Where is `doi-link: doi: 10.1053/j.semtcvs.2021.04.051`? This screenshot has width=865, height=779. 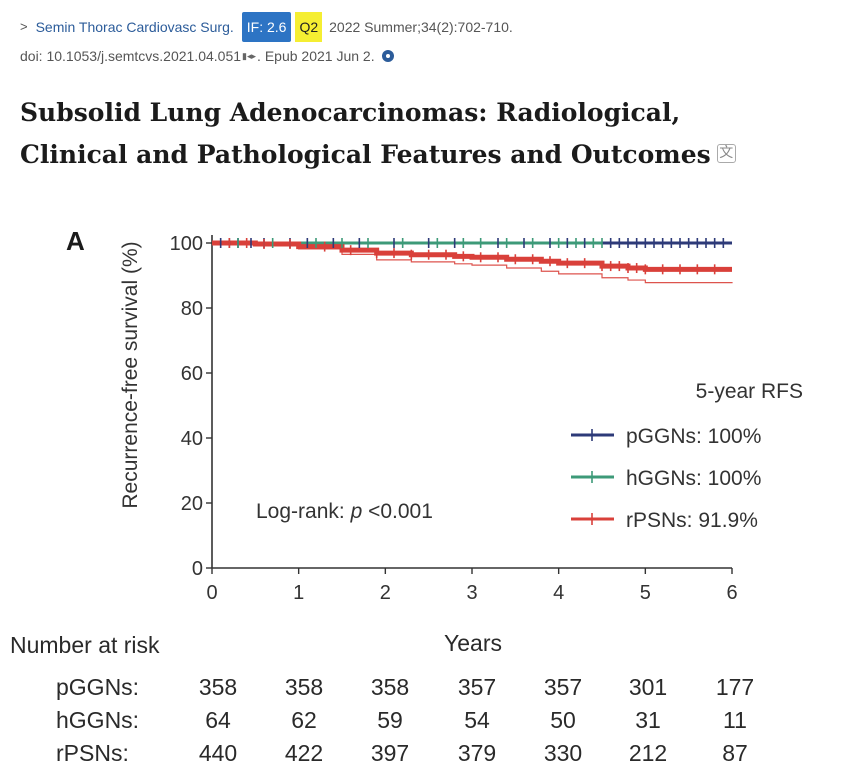 doi-link: doi: 10.1053/j.semtcvs.2021.04.051 is located at coordinates (131, 56).